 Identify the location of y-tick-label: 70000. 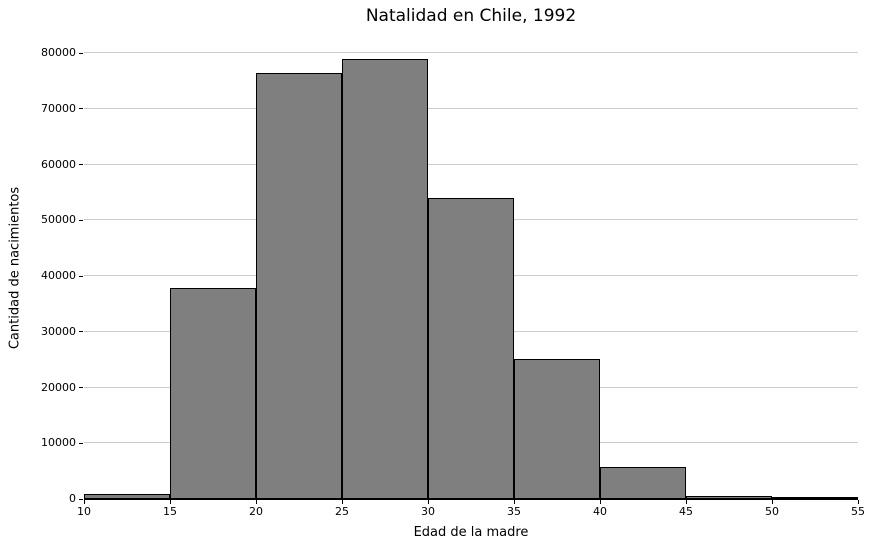
(58, 108).